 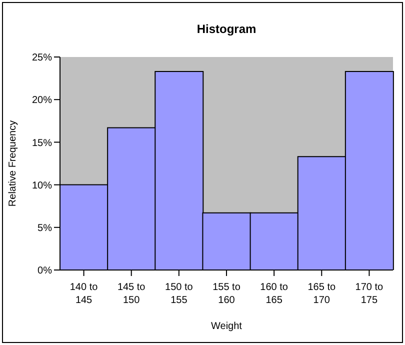 What do you see at coordinates (45, 271) in the screenshot?
I see `y-tick-label: 0%` at bounding box center [45, 271].